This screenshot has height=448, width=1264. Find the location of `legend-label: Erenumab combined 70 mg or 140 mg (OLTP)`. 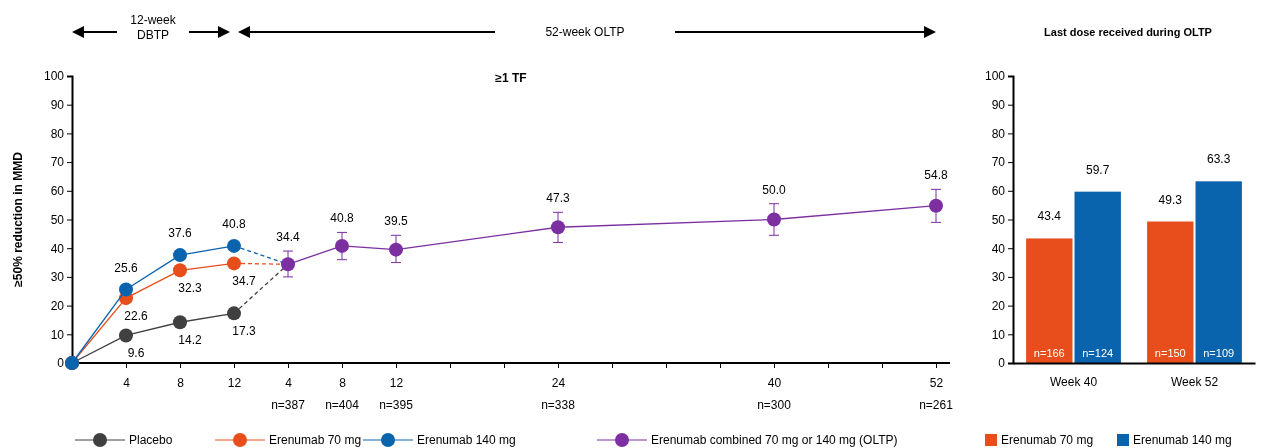

legend-label: Erenumab combined 70 mg or 140 mg (OLTP) is located at coordinates (774, 440).